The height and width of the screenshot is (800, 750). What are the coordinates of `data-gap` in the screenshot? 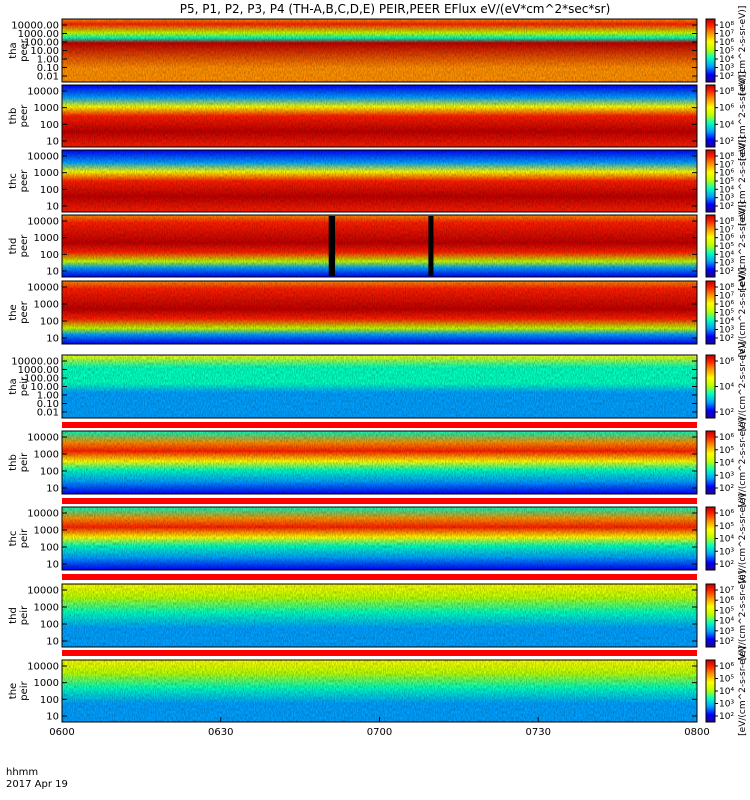 It's located at (431, 246).